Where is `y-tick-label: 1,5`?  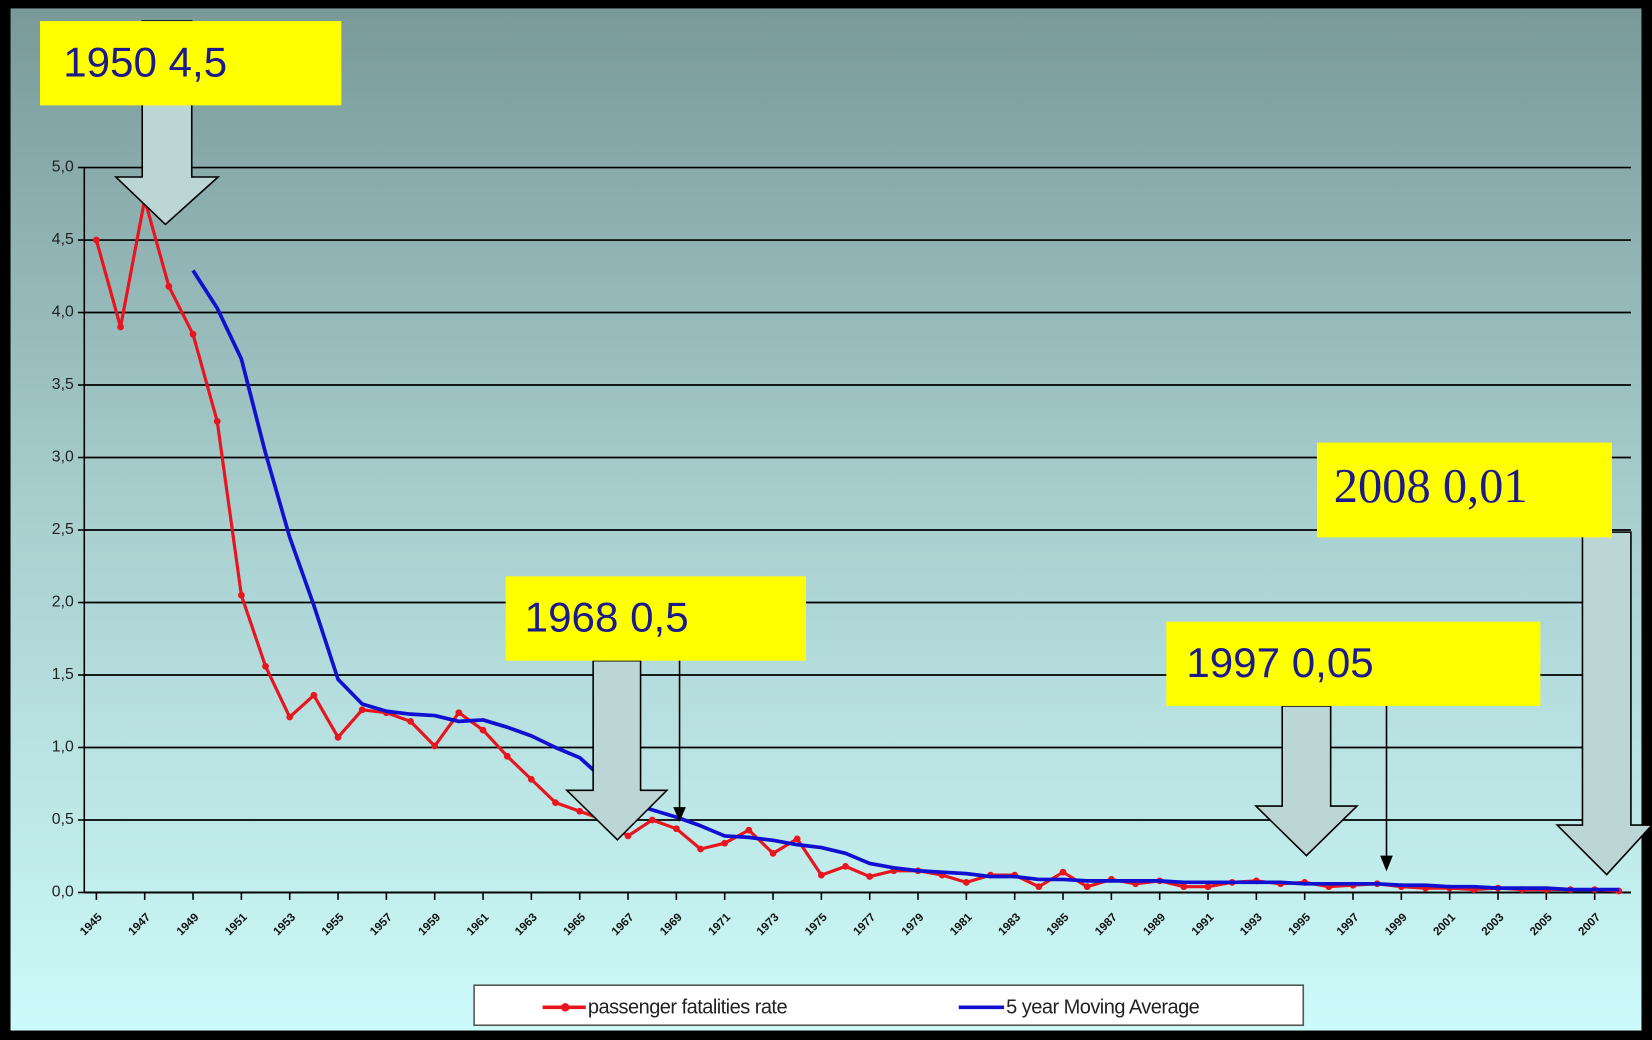 y-tick-label: 1,5 is located at coordinates (63, 674).